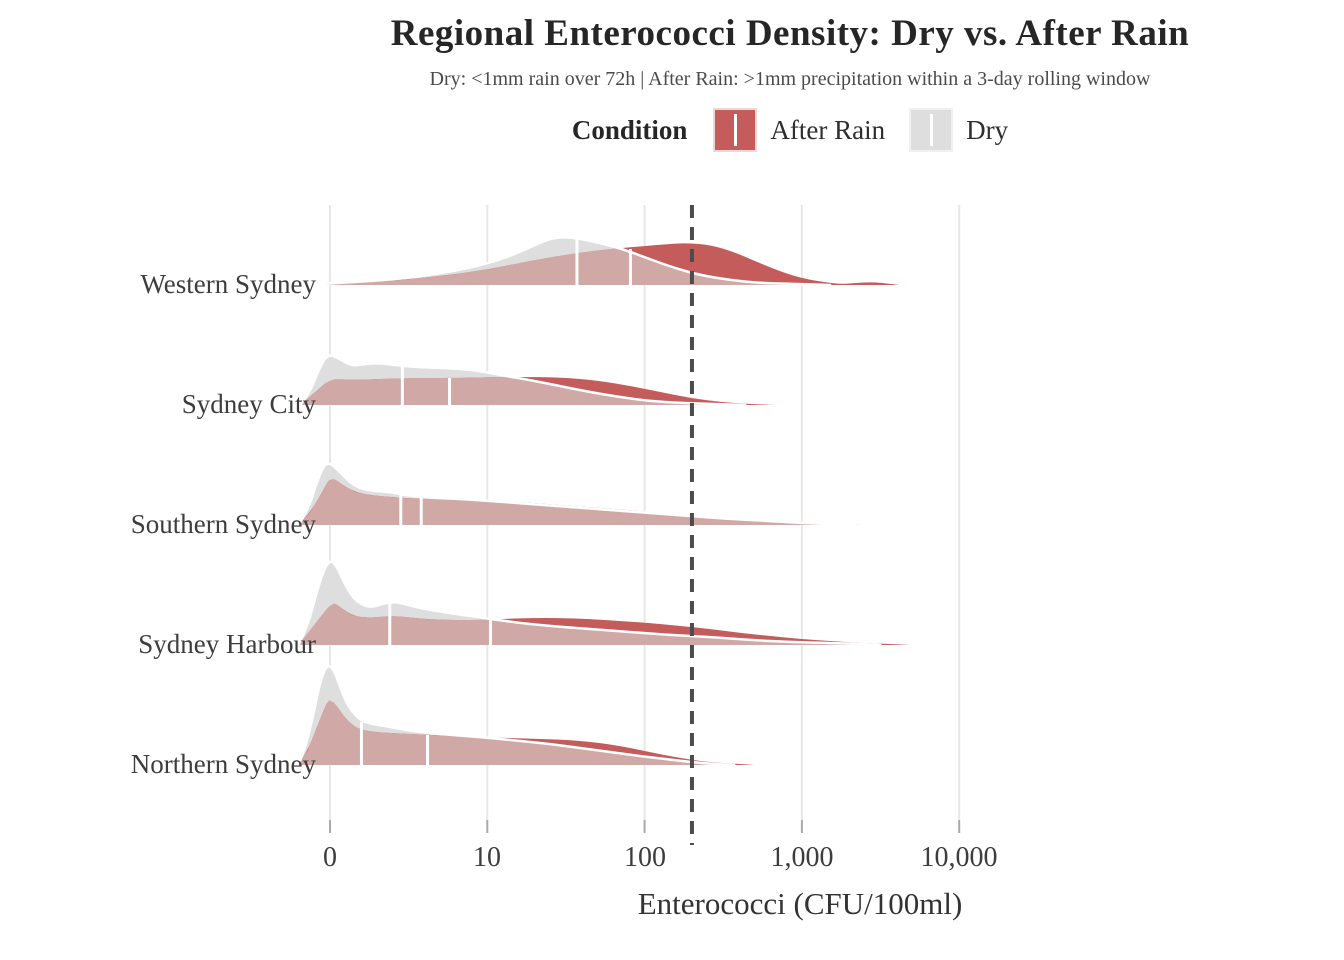  Describe the element at coordinates (987, 129) in the screenshot. I see `legend-label-dry: Dry` at that location.